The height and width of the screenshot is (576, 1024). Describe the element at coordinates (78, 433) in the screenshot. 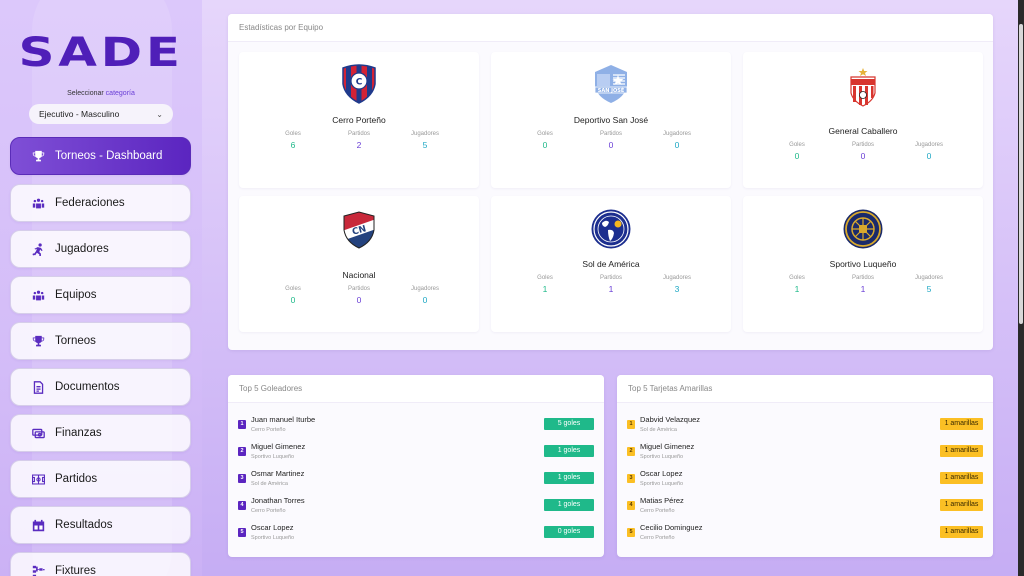

I see `sidebar-item-label: Finanzas` at that location.